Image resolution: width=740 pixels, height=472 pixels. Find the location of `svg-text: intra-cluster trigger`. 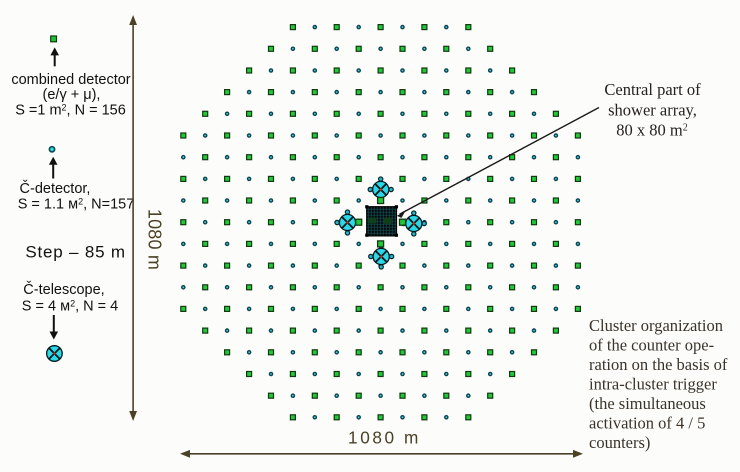

svg-text: intra-cluster trigger is located at coordinates (653, 383).